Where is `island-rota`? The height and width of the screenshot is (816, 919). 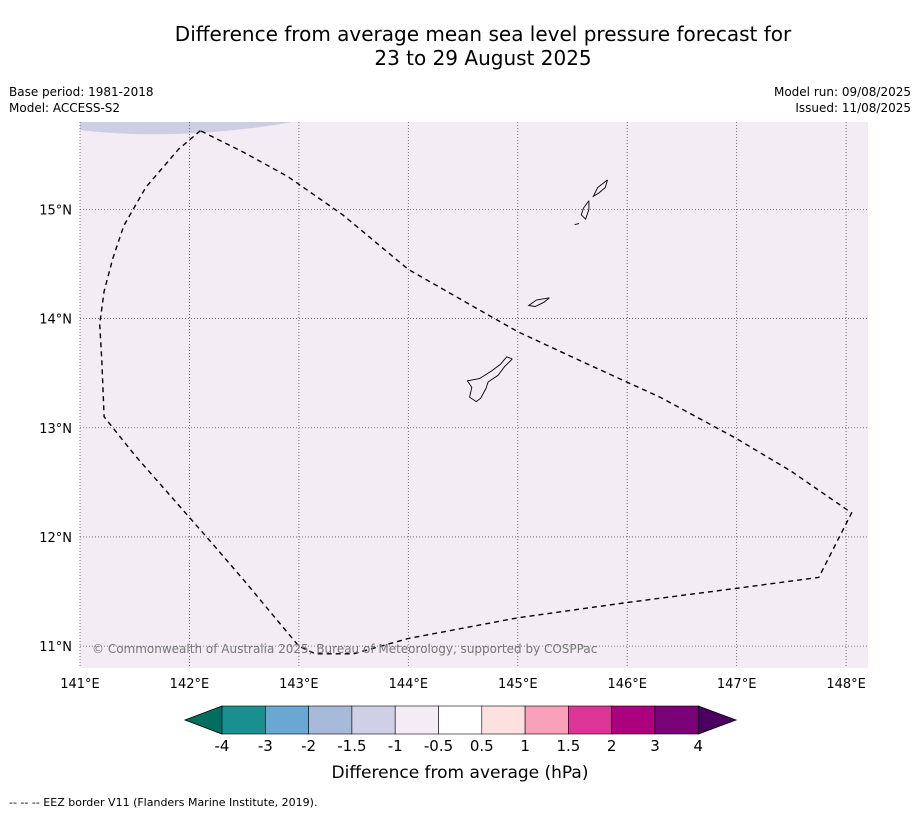 island-rota is located at coordinates (538, 302).